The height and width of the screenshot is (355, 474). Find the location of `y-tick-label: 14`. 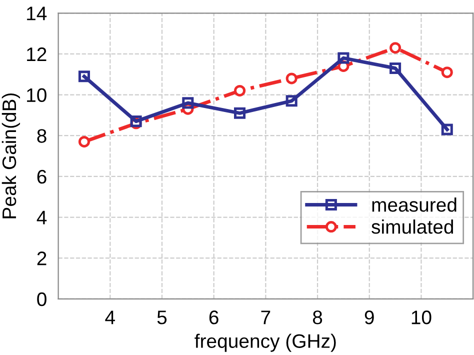

y-tick-label: 14 is located at coordinates (37, 13).